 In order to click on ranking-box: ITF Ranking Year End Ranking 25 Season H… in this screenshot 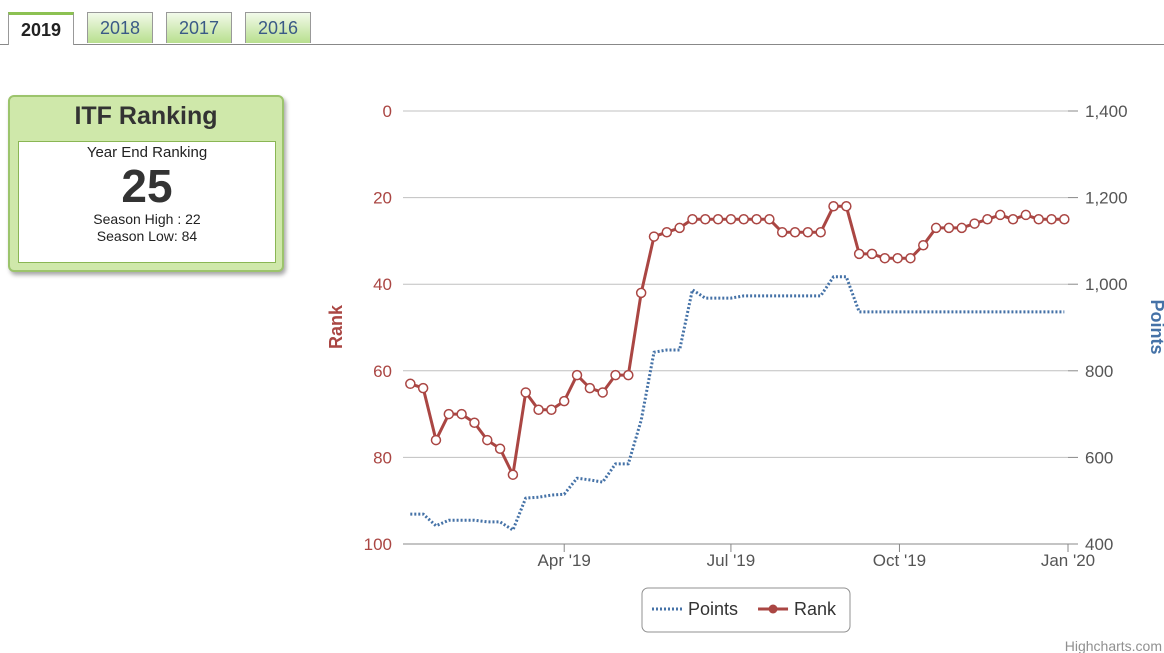, I will do `click(146, 183)`.